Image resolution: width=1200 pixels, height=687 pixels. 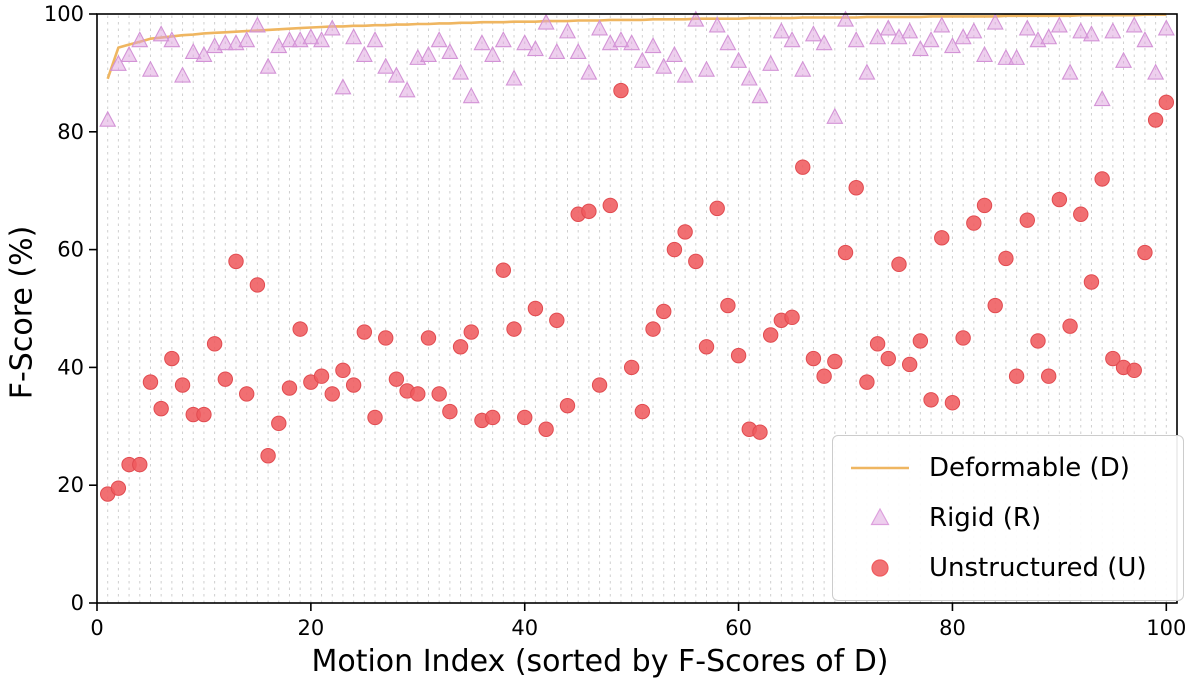 What do you see at coordinates (636, 46) in the screenshot?
I see `series-deformable-line` at bounding box center [636, 46].